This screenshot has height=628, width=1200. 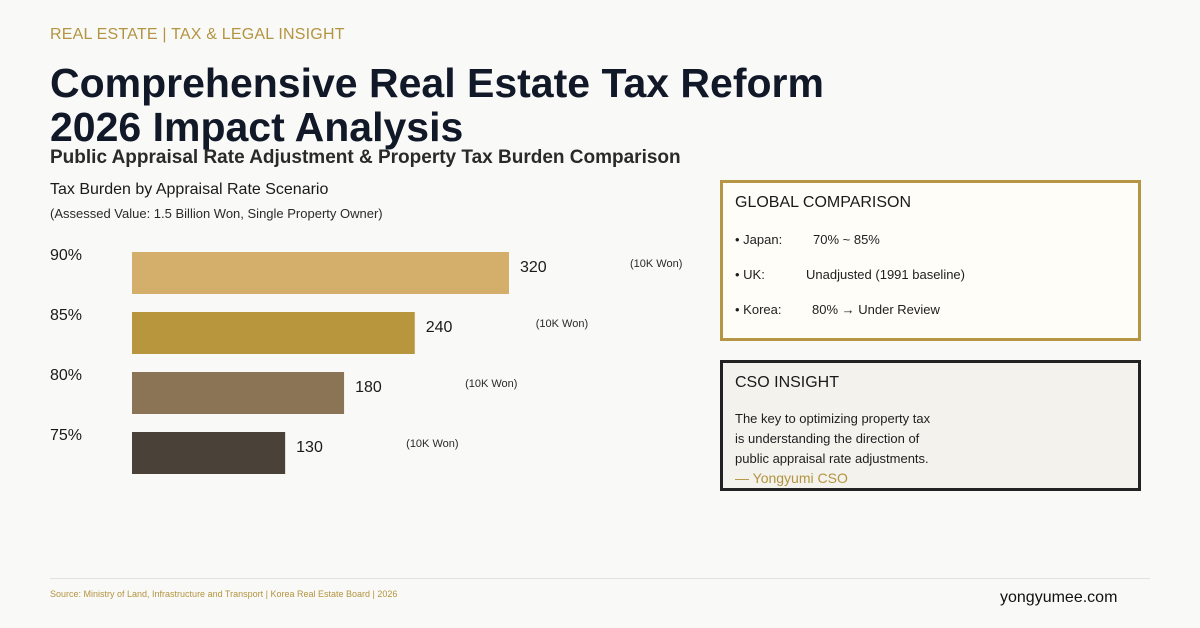 I want to click on kicker-label: REAL ESTATE | TAX & LEGAL INSIGHT, so click(x=197, y=34).